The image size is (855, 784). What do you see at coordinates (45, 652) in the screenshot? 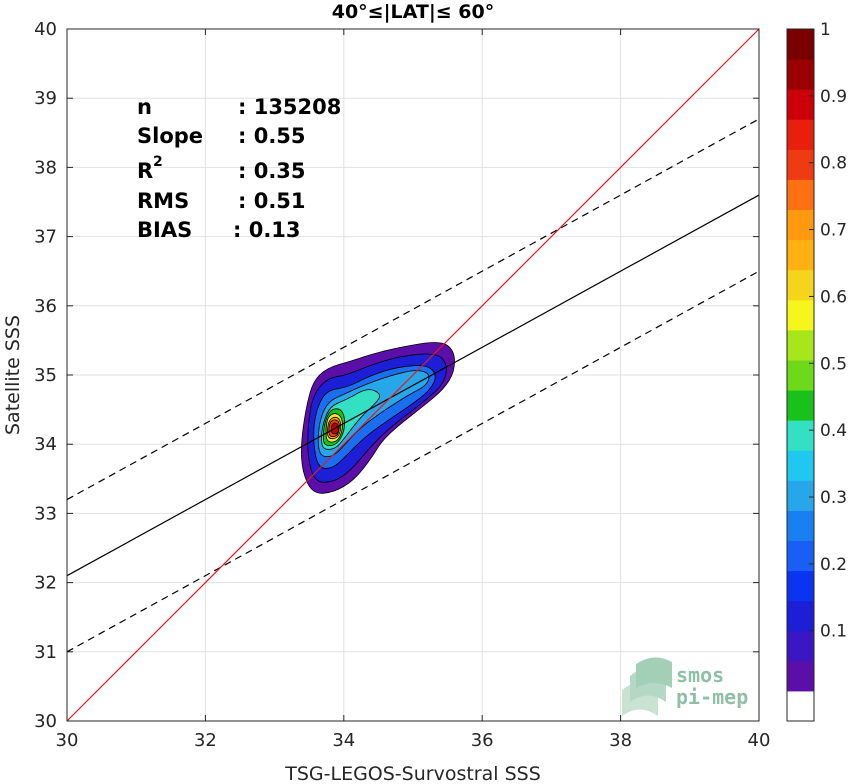
I see `y-tick-label: 31` at bounding box center [45, 652].